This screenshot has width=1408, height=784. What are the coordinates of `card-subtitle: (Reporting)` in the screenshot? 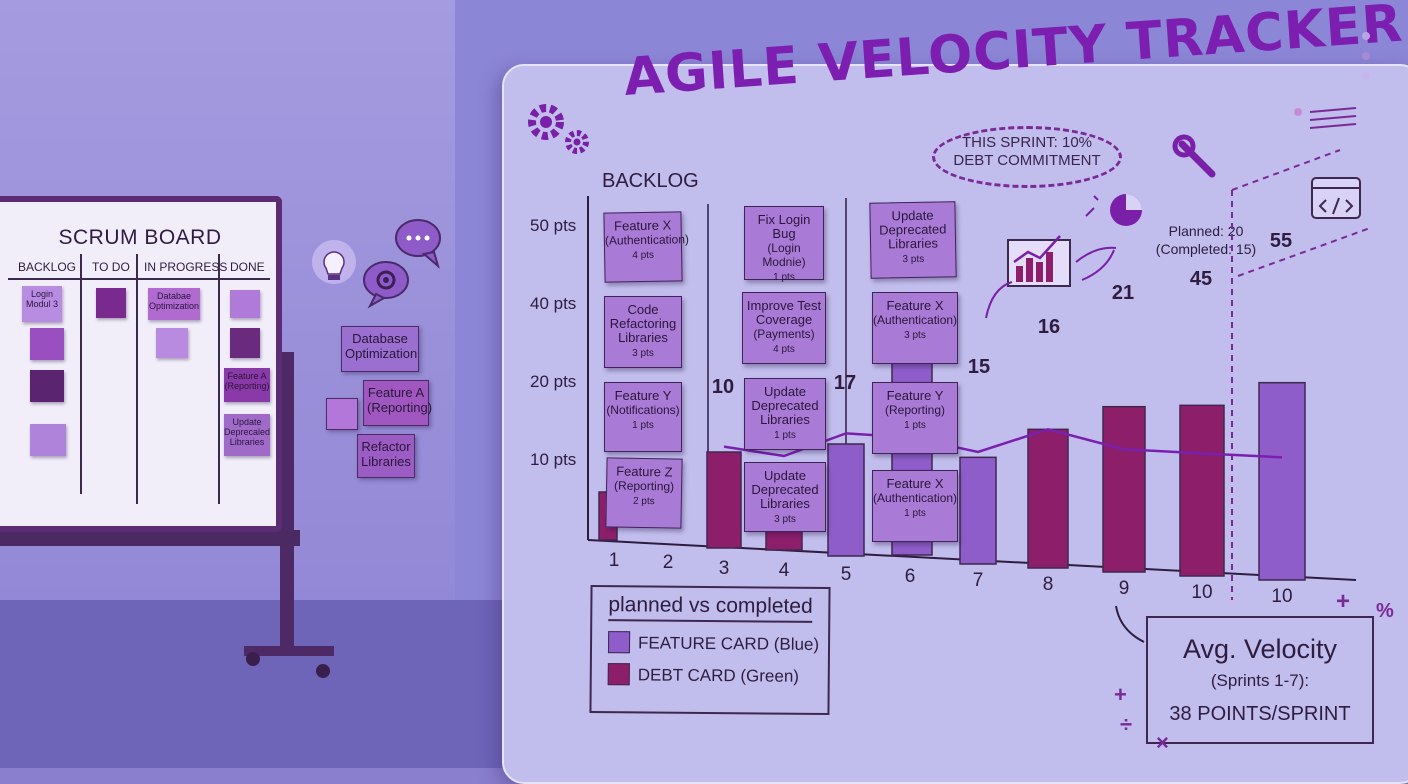 It's located at (644, 486).